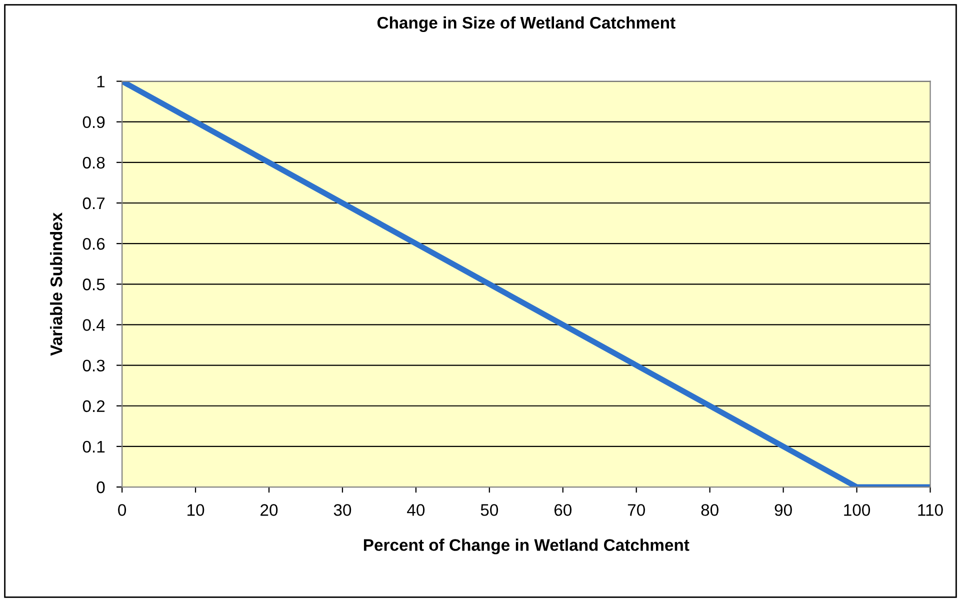 This screenshot has height=602, width=961. What do you see at coordinates (636, 510) in the screenshot?
I see `x-tick-label: 70` at bounding box center [636, 510].